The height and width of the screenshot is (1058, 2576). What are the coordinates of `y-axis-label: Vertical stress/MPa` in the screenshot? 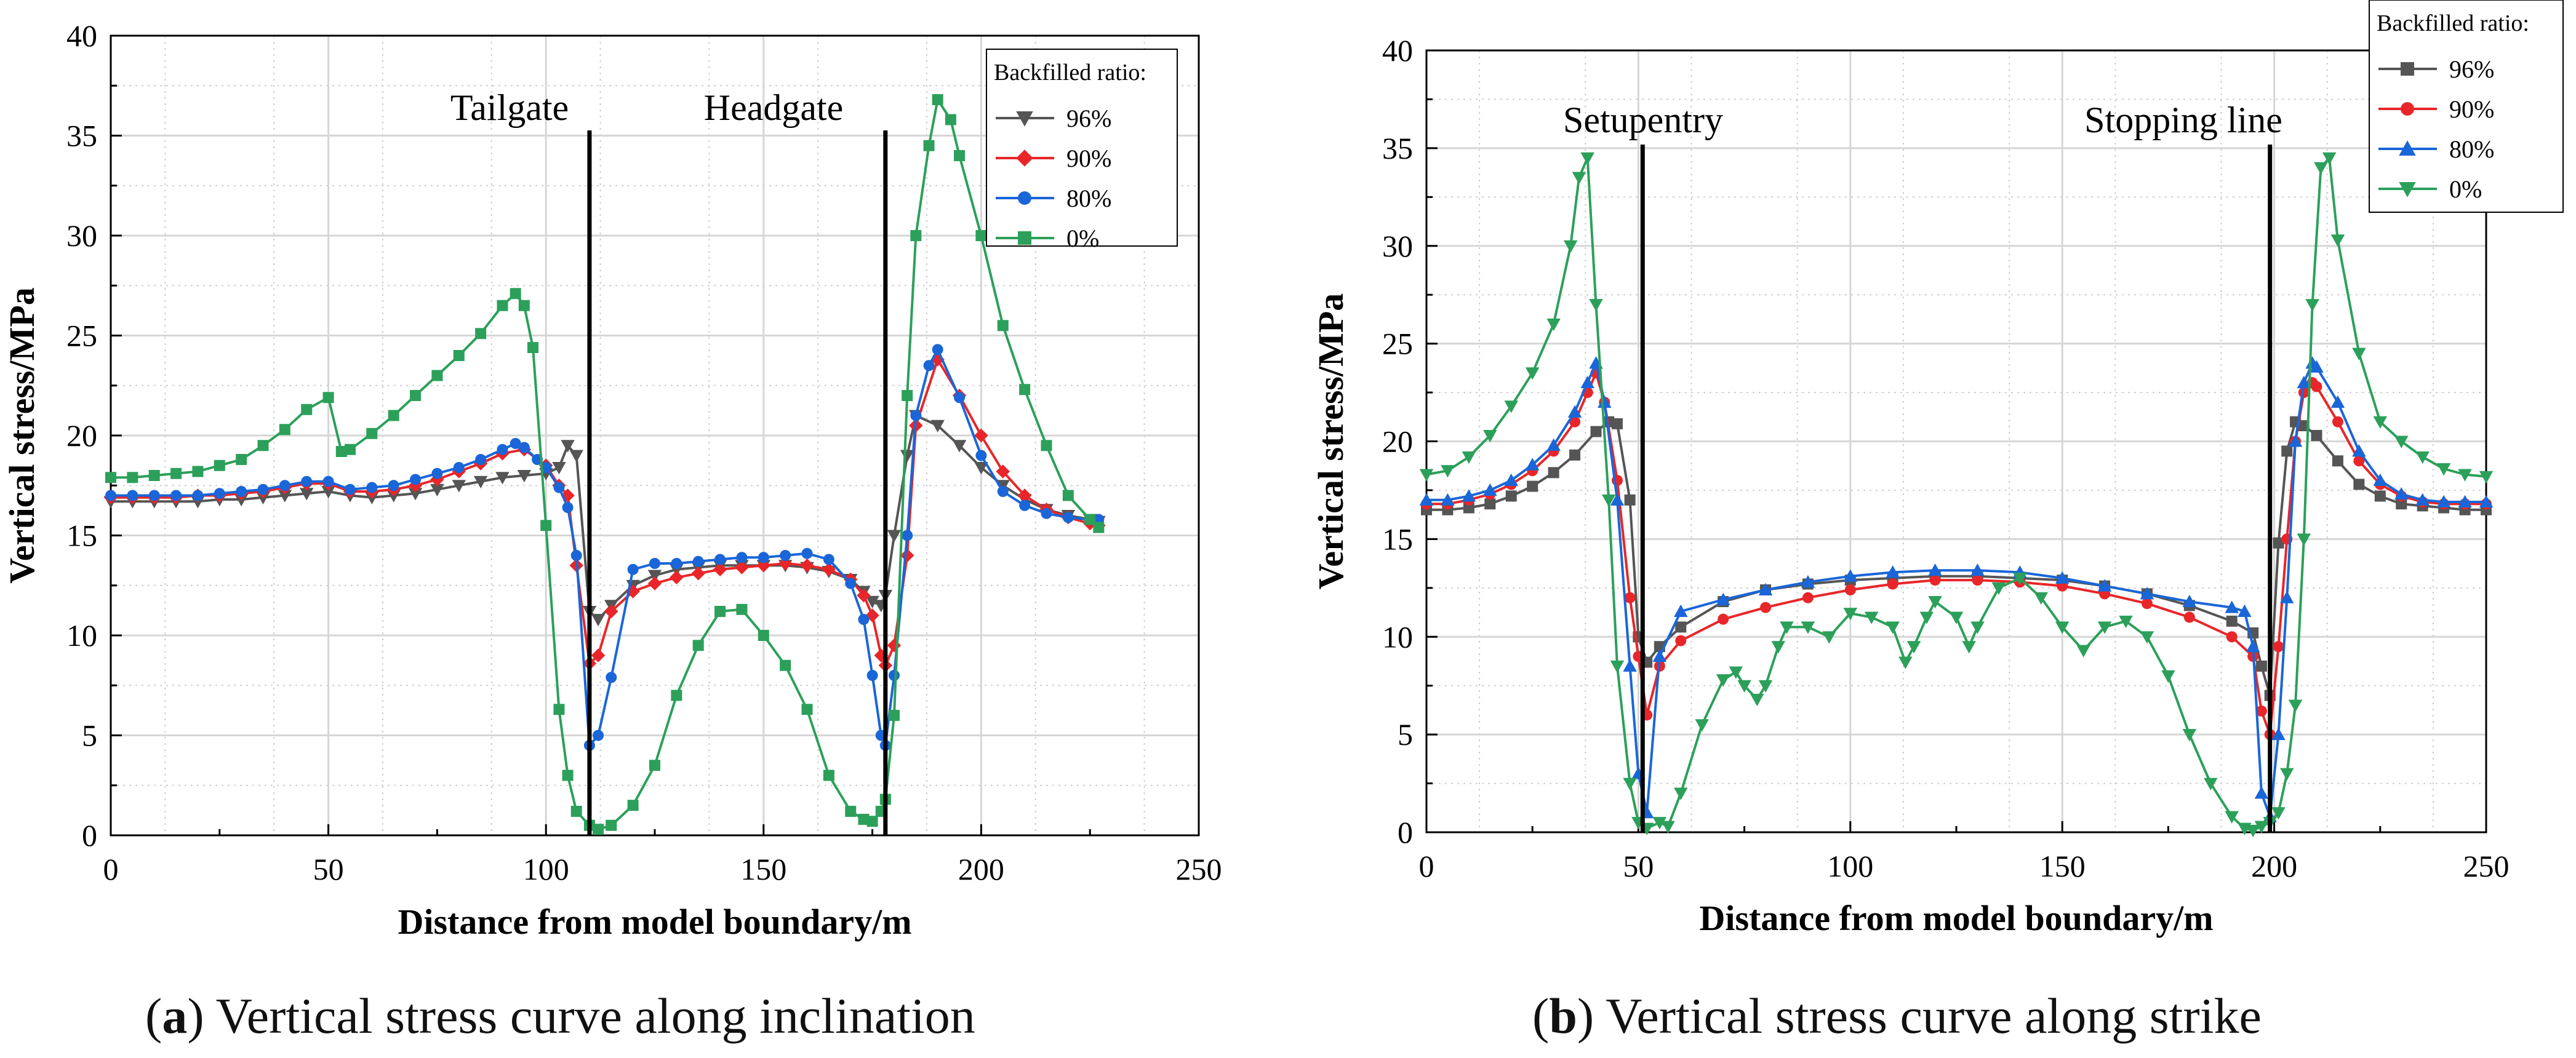 It's located at (22, 435).